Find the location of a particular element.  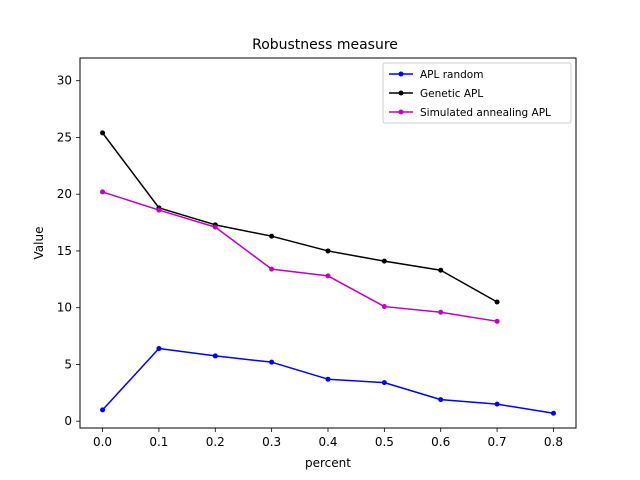

x-axis: 0.0 0.1 0.2 0.3 0.4 0.5 0.6 0.7 0.8 is located at coordinates (328, 438).